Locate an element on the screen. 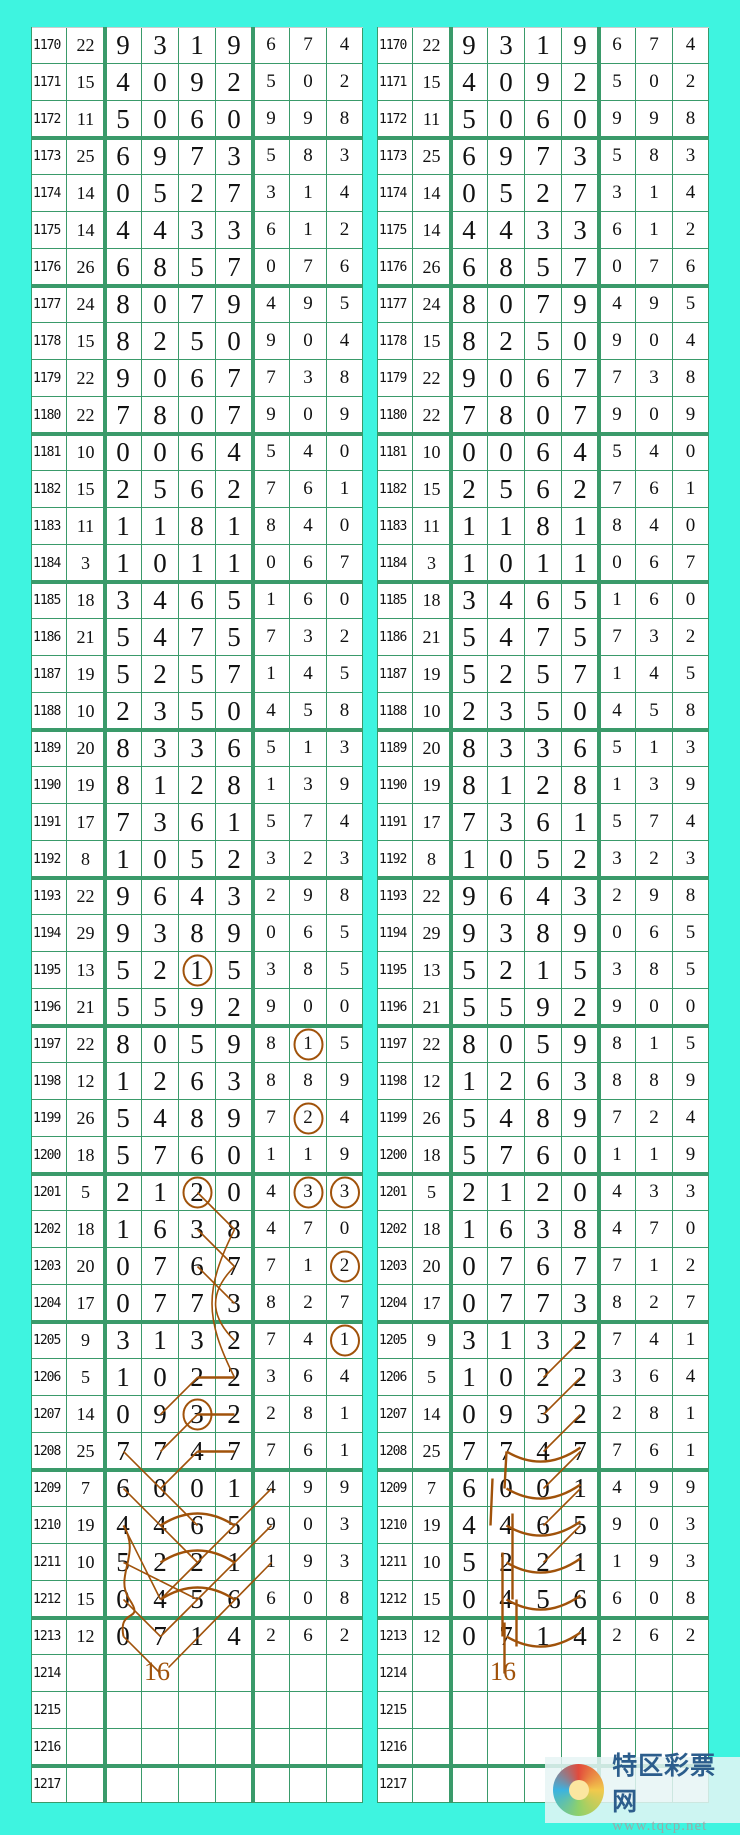 Image resolution: width=740 pixels, height=1835 pixels. sum-value: 8 is located at coordinates (432, 859).